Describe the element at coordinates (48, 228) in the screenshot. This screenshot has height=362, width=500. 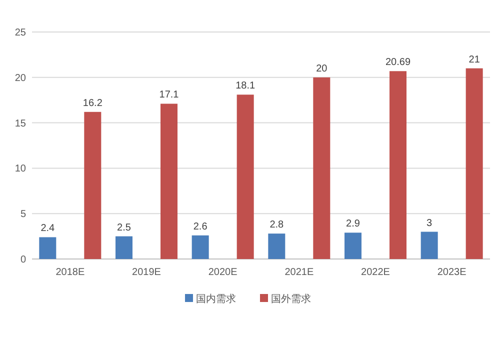
I see `data-label: 2.4` at that location.